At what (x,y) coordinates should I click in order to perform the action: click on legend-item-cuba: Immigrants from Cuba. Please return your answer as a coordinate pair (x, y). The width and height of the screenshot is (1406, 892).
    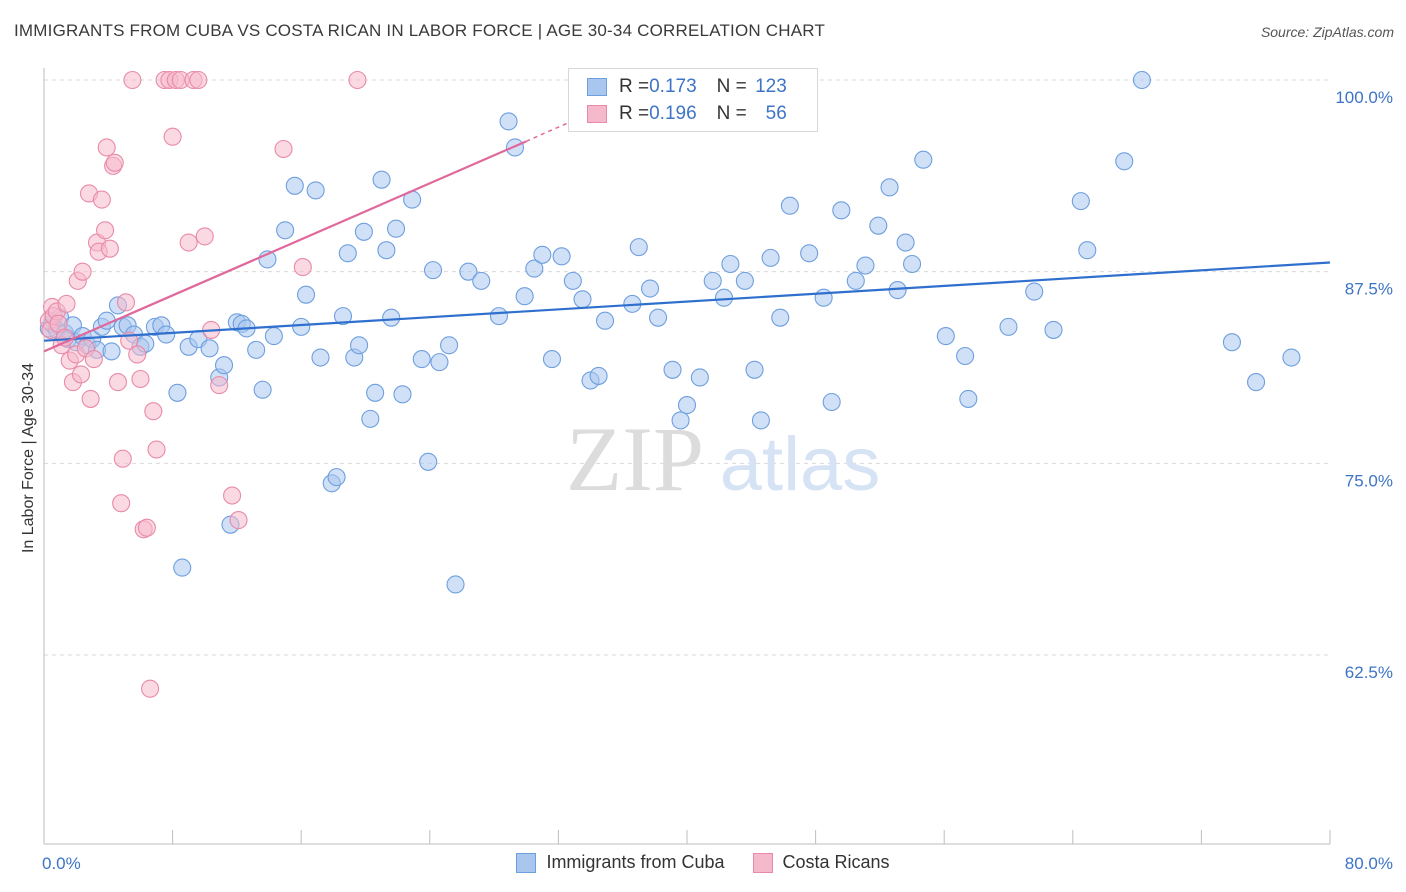
    Looking at the image, I should click on (620, 862).